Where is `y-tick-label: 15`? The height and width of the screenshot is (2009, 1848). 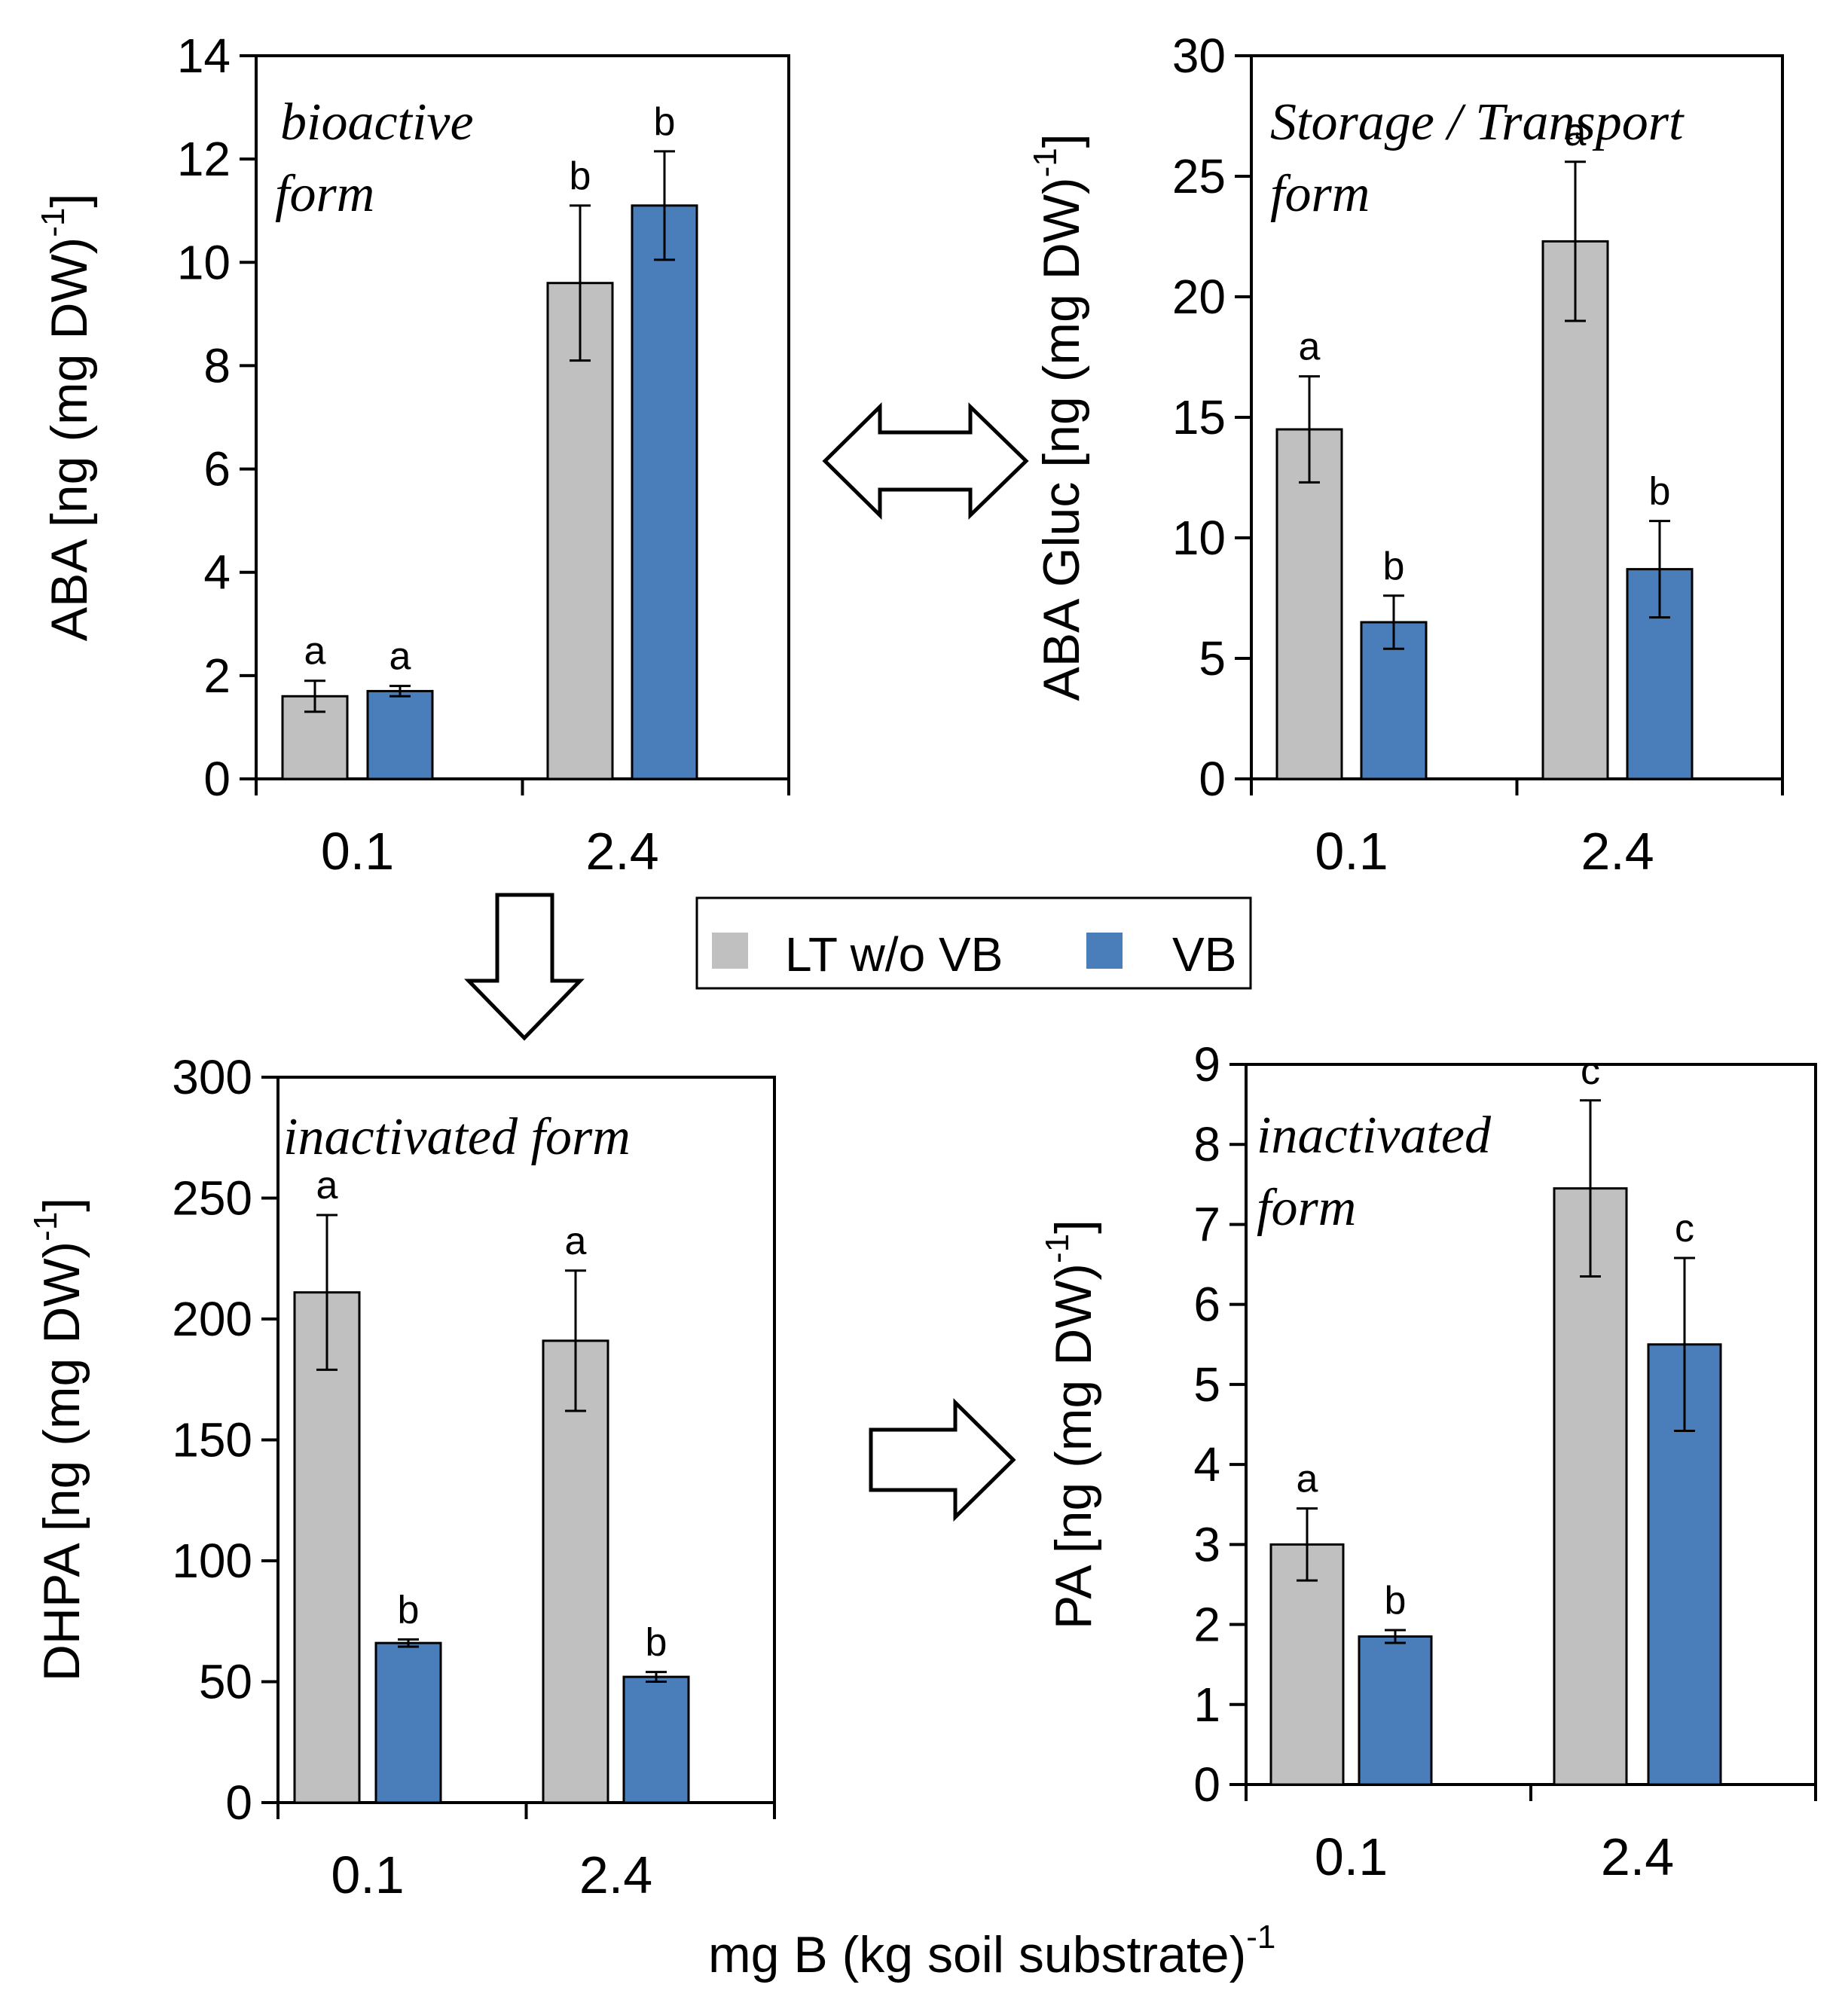
y-tick-label: 15 is located at coordinates (1199, 417).